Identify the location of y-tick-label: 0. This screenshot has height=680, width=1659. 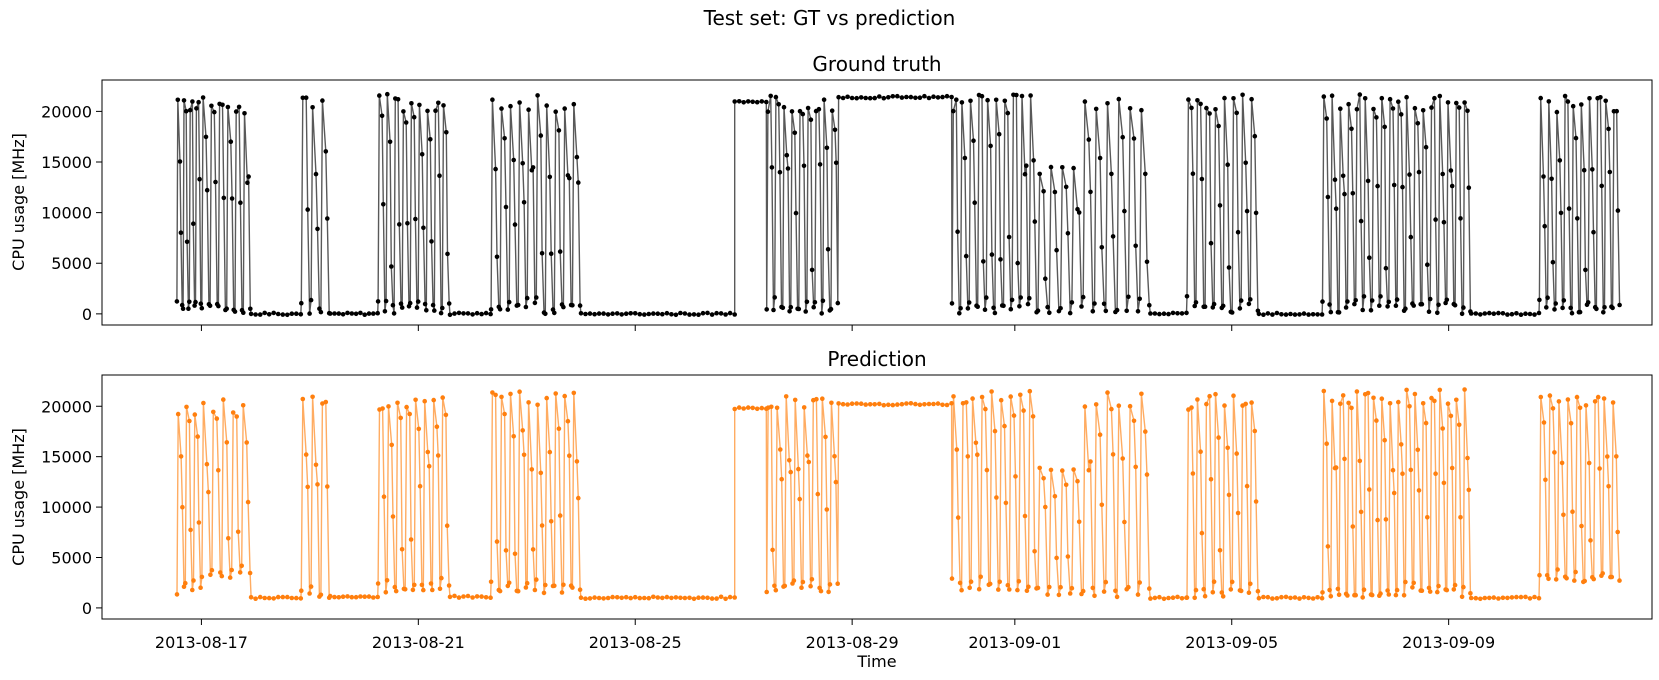
(87, 608).